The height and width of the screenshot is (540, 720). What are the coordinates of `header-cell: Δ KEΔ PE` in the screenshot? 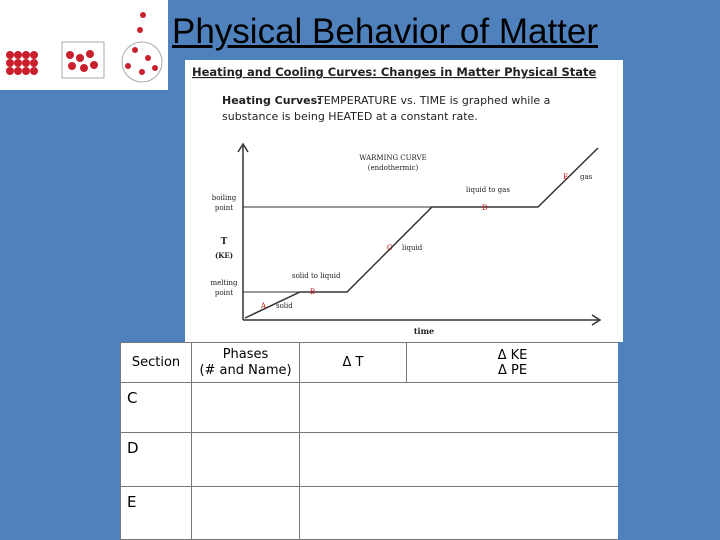 It's located at (512, 362).